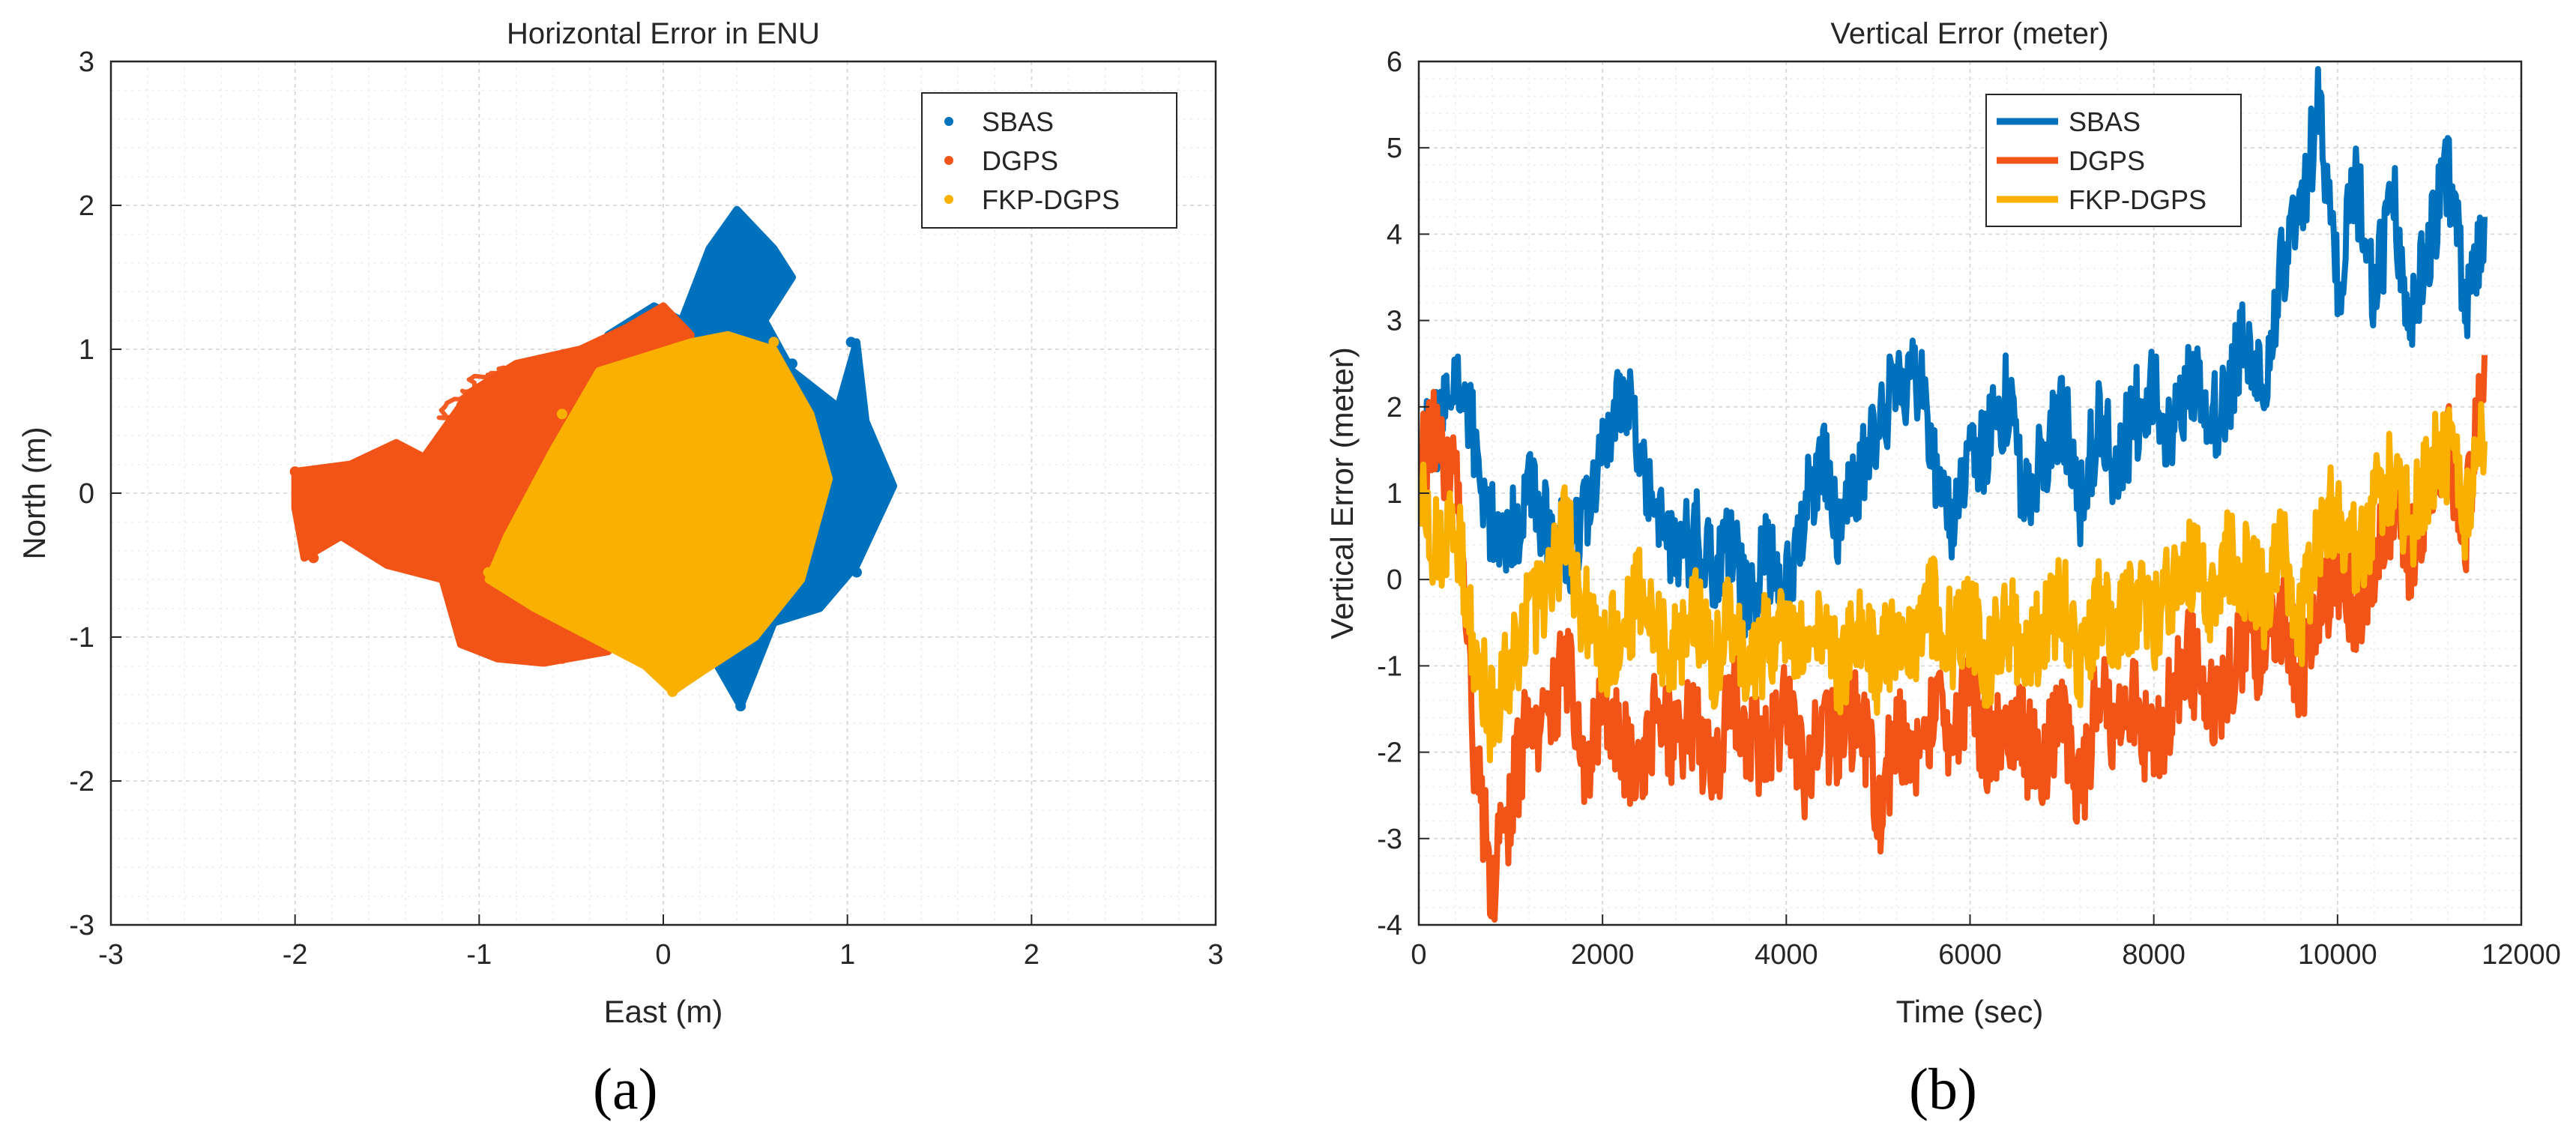 The height and width of the screenshot is (1134, 2576). Describe the element at coordinates (34, 492) in the screenshot. I see `y-axis-label: North (m)` at that location.